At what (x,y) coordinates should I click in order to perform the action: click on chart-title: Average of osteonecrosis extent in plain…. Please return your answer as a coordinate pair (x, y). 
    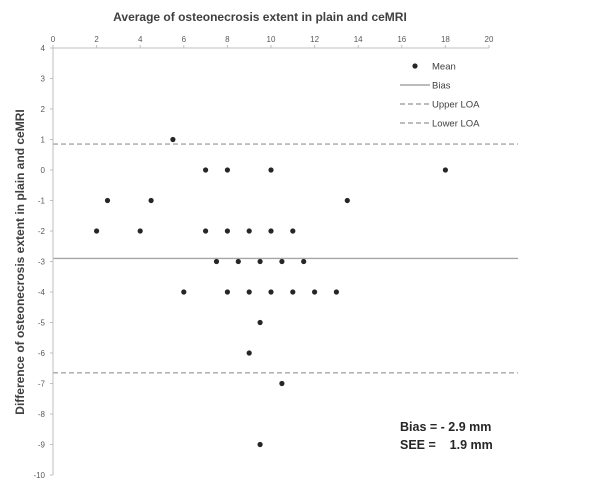
    Looking at the image, I should click on (260, 17).